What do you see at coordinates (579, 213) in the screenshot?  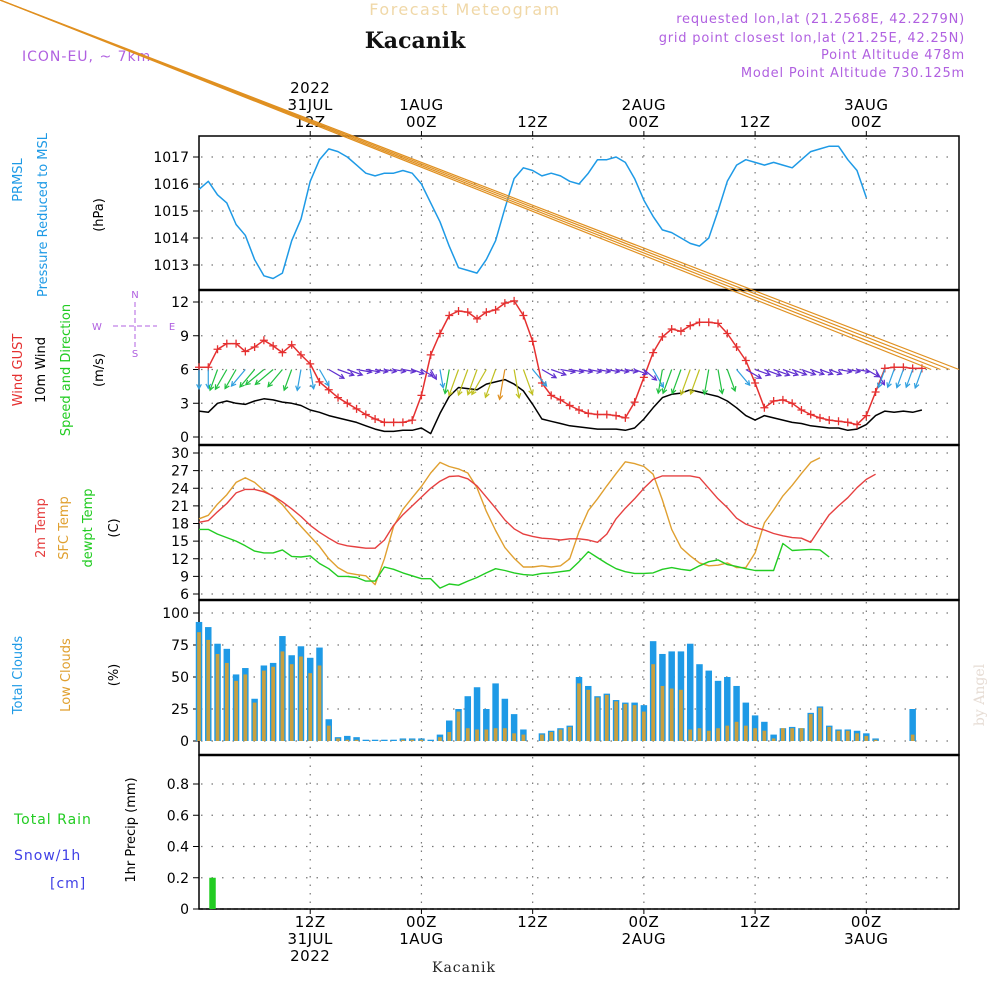 I see `pressure-frame` at bounding box center [579, 213].